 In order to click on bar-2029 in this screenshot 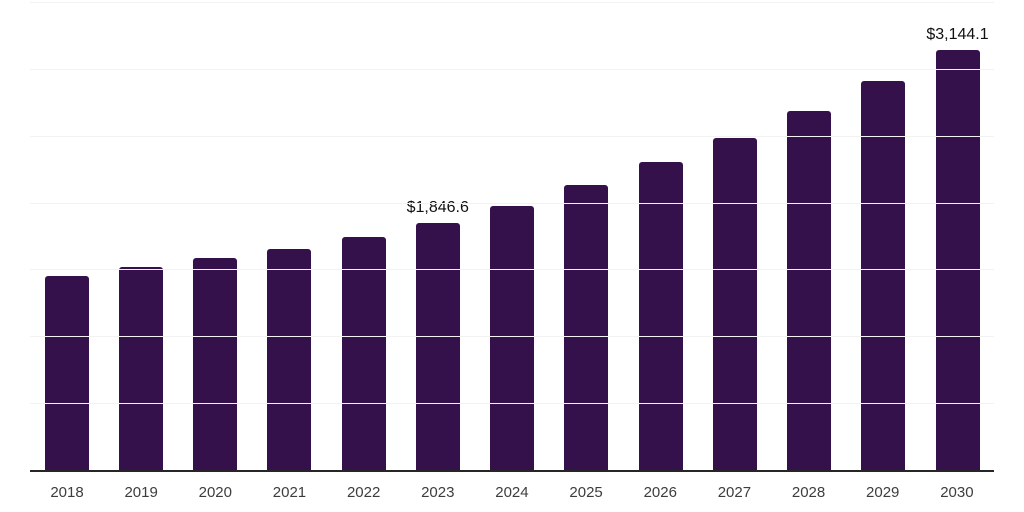, I will do `click(883, 275)`.